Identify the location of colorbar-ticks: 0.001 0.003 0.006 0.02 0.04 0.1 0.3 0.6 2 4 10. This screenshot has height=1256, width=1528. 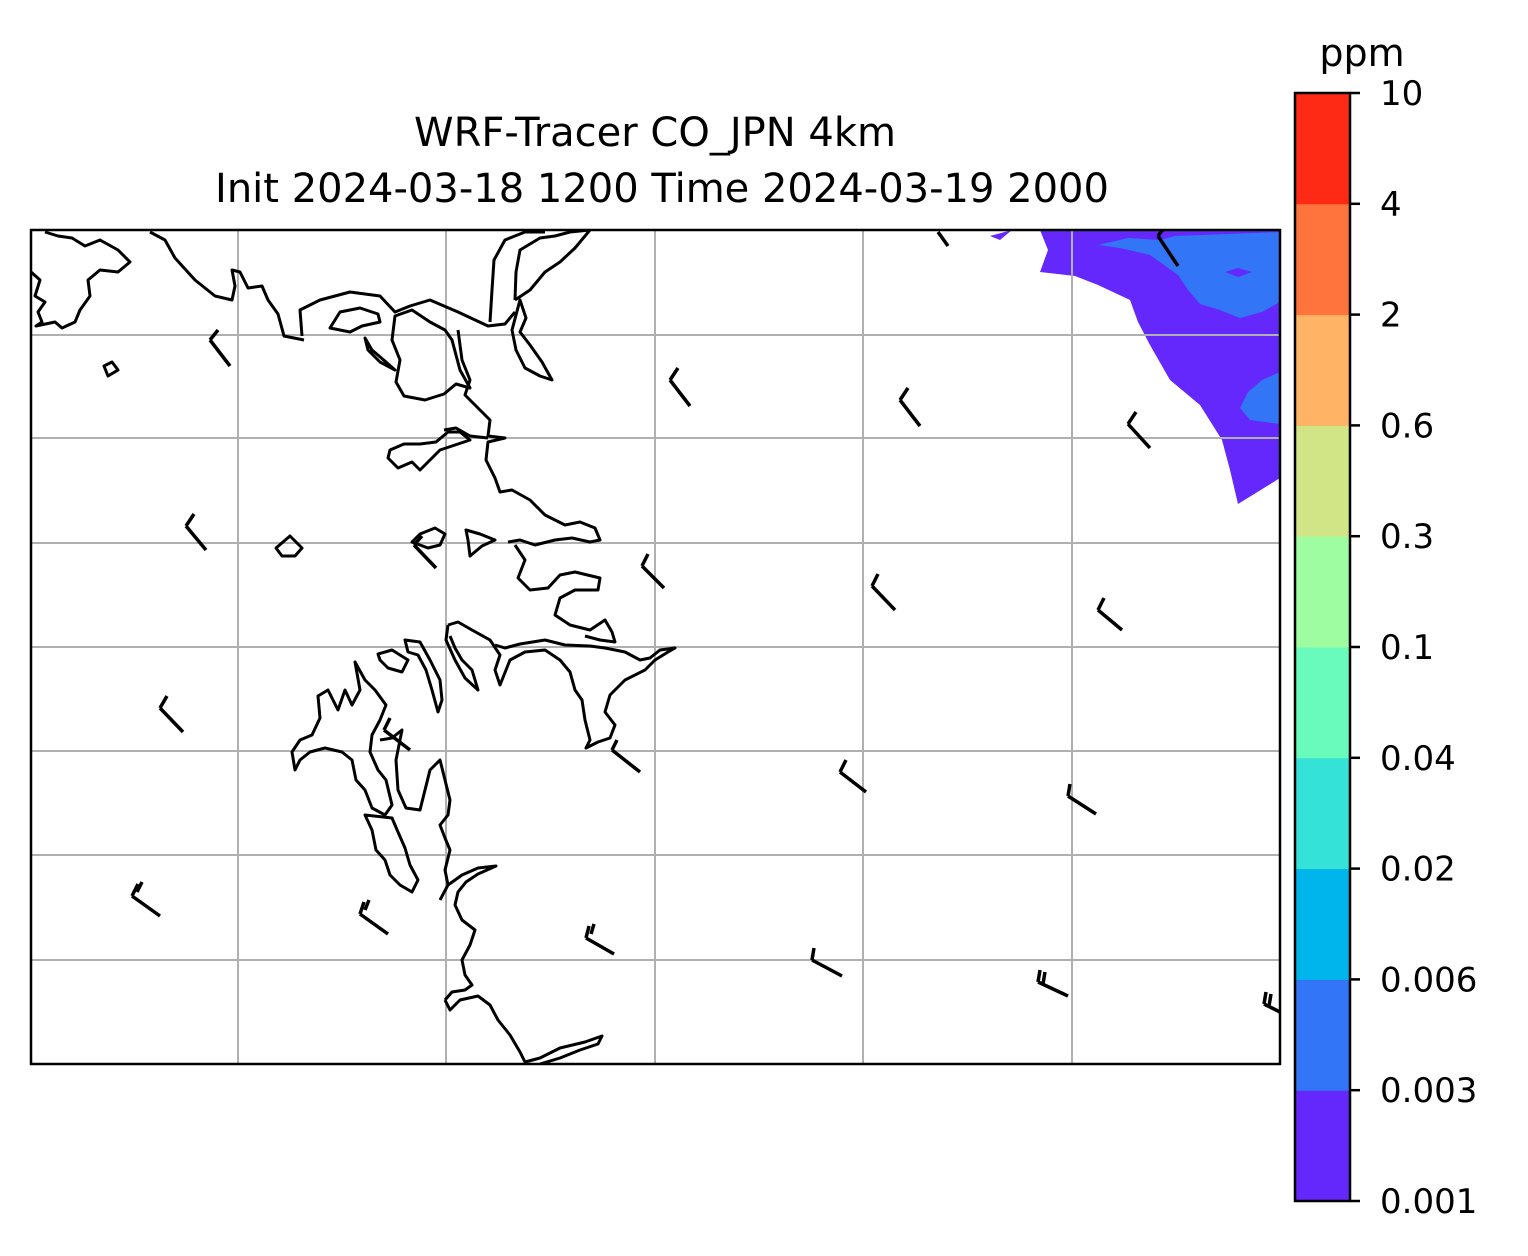
(1413, 648).